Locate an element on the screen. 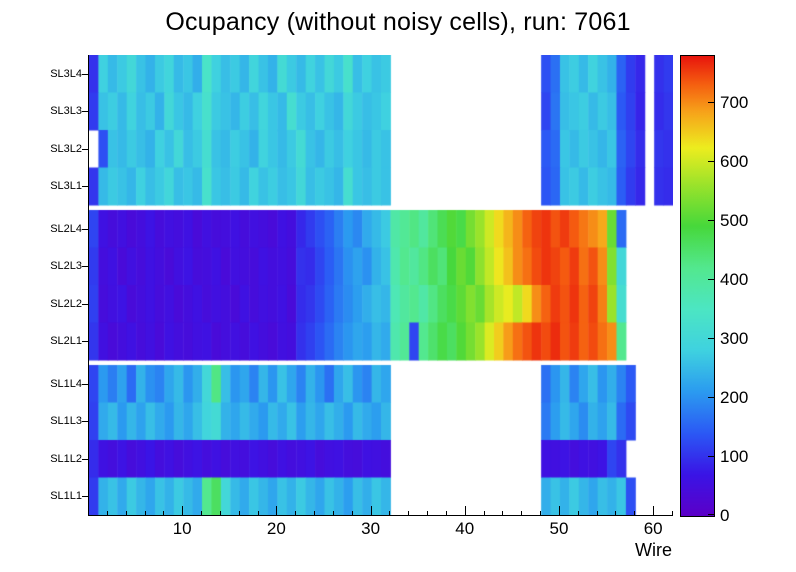 Image resolution: width=796 pixels, height=572 pixels. colorbar-tick-label: 700 is located at coordinates (734, 103).